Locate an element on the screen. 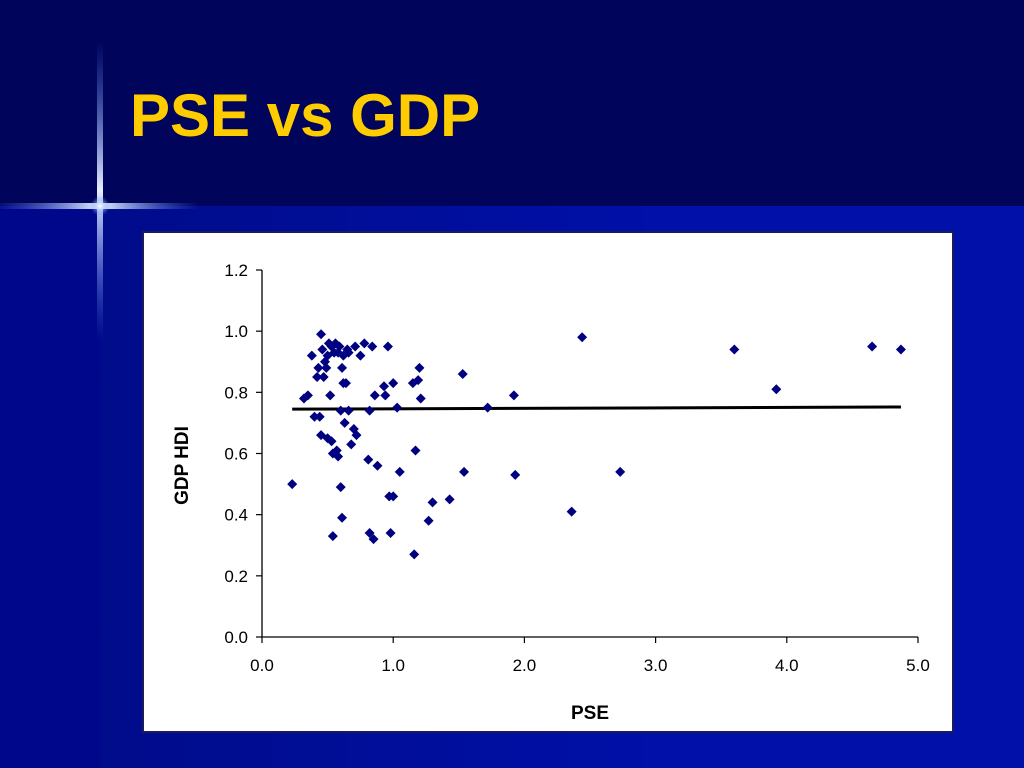 This screenshot has height=768, width=1024. y-axis-title: GDP HDI is located at coordinates (182, 465).